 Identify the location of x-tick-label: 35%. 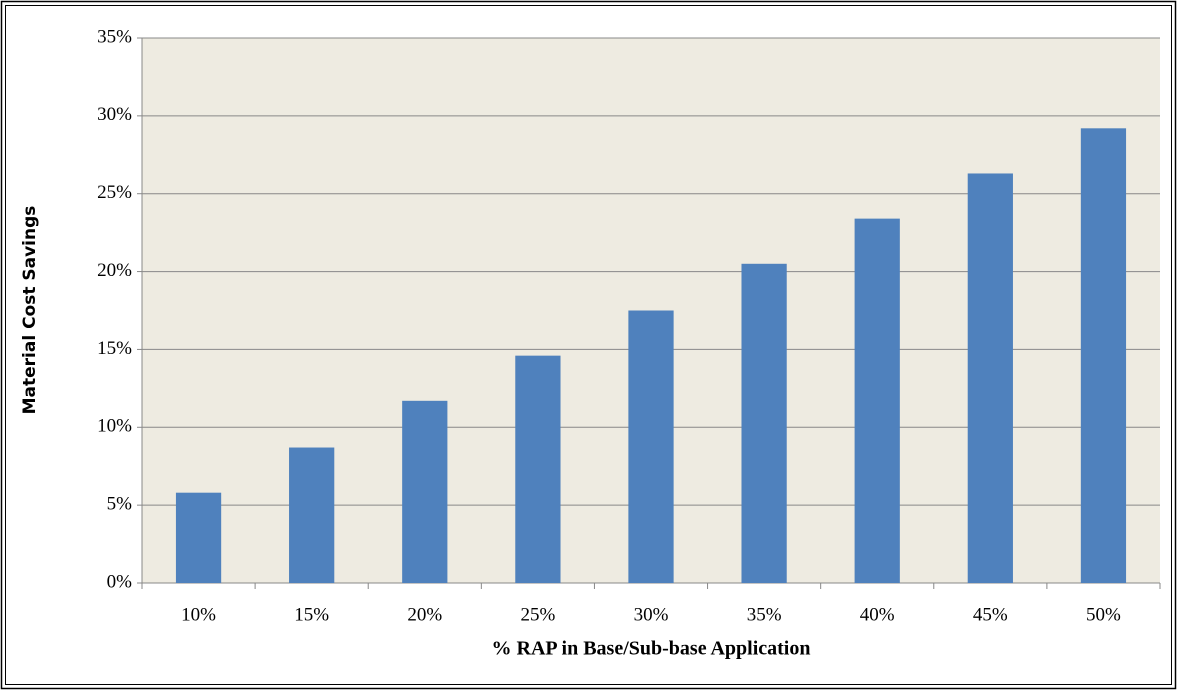
(764, 614).